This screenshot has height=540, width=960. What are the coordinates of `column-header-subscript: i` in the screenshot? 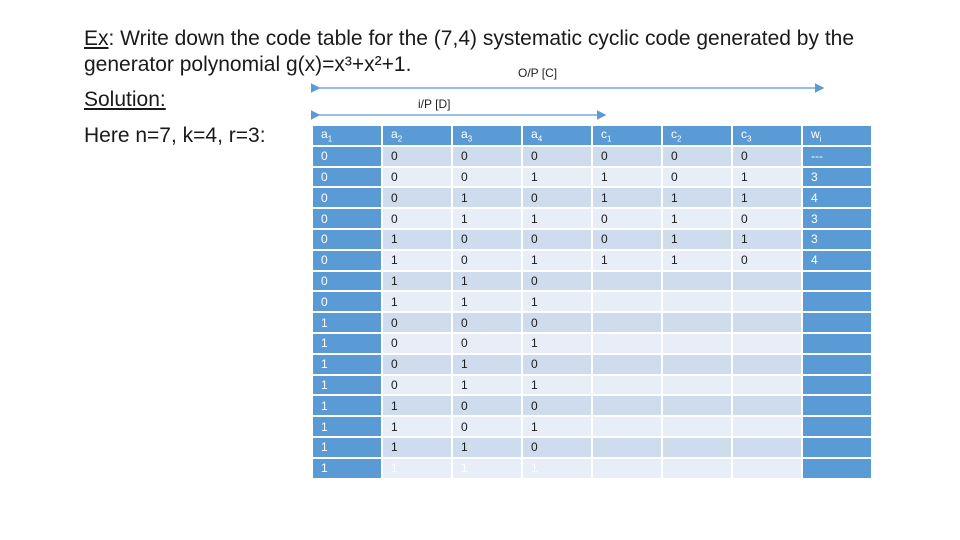 It's located at (820, 139).